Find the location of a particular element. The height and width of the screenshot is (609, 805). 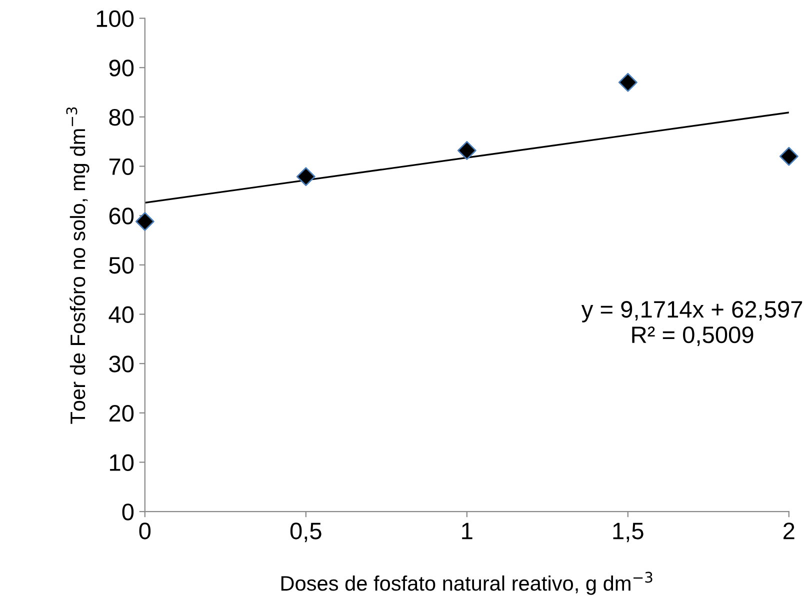

y-axis-title: Toer de Fosfóro no solo, mg dm$^{−3}$ is located at coordinates (78, 265).